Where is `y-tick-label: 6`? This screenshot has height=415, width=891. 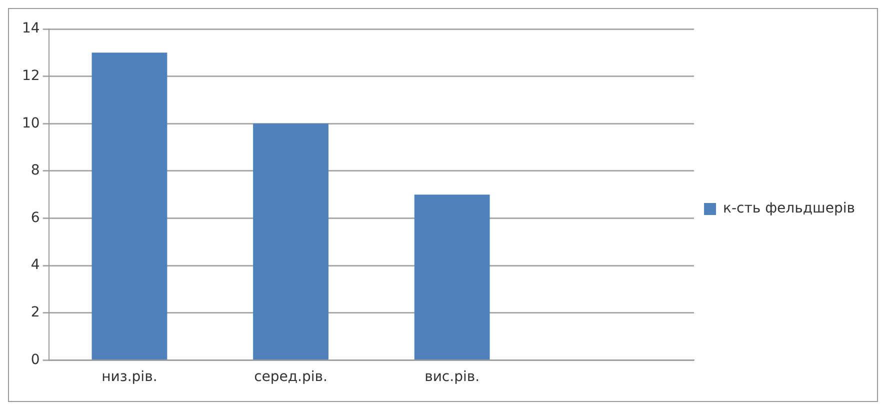 y-tick-label: 6 is located at coordinates (35, 218).